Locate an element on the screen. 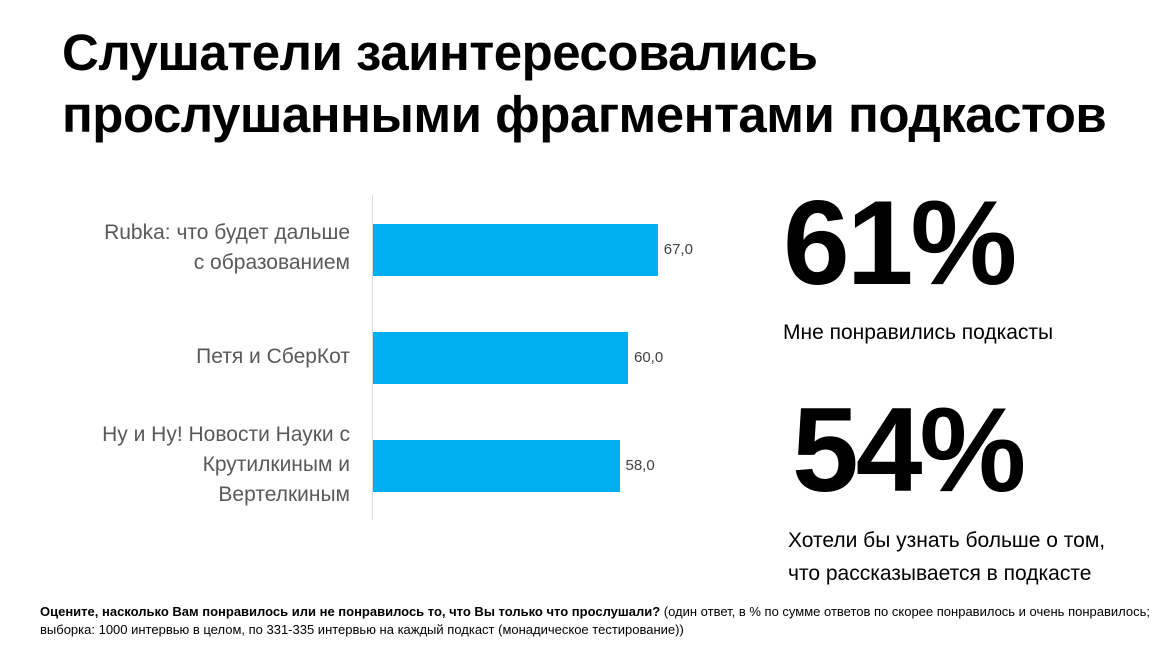 Image resolution: width=1176 pixels, height=662 pixels. bar-value-label-1: 67,0 is located at coordinates (678, 249).